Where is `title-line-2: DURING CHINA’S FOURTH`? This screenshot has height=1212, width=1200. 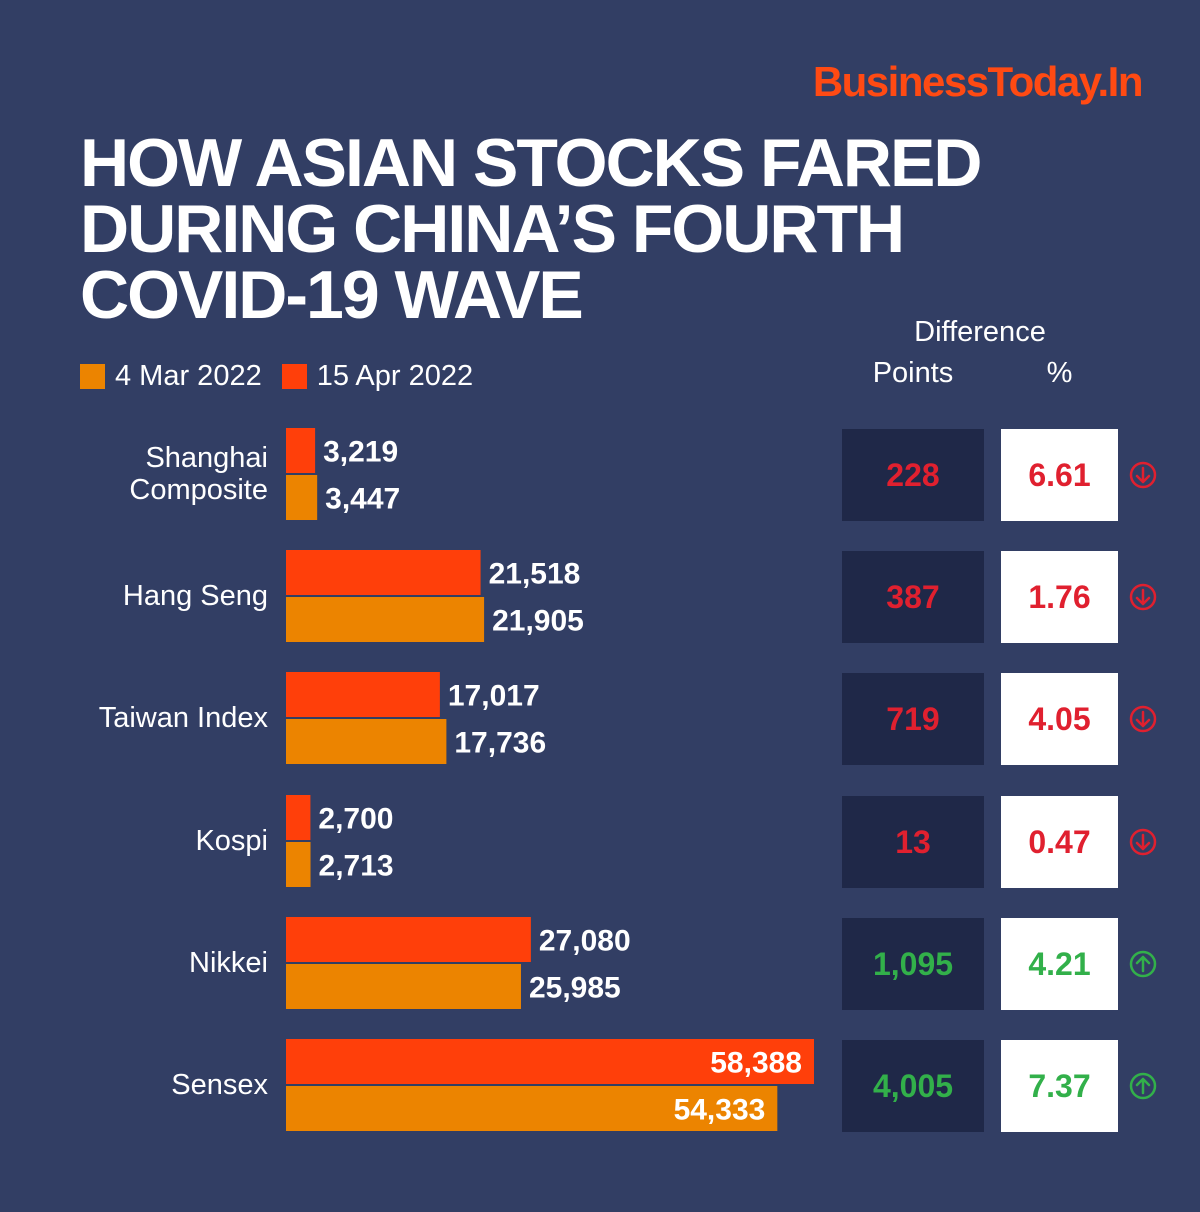 title-line-2: DURING CHINA’S FOURTH is located at coordinates (492, 229).